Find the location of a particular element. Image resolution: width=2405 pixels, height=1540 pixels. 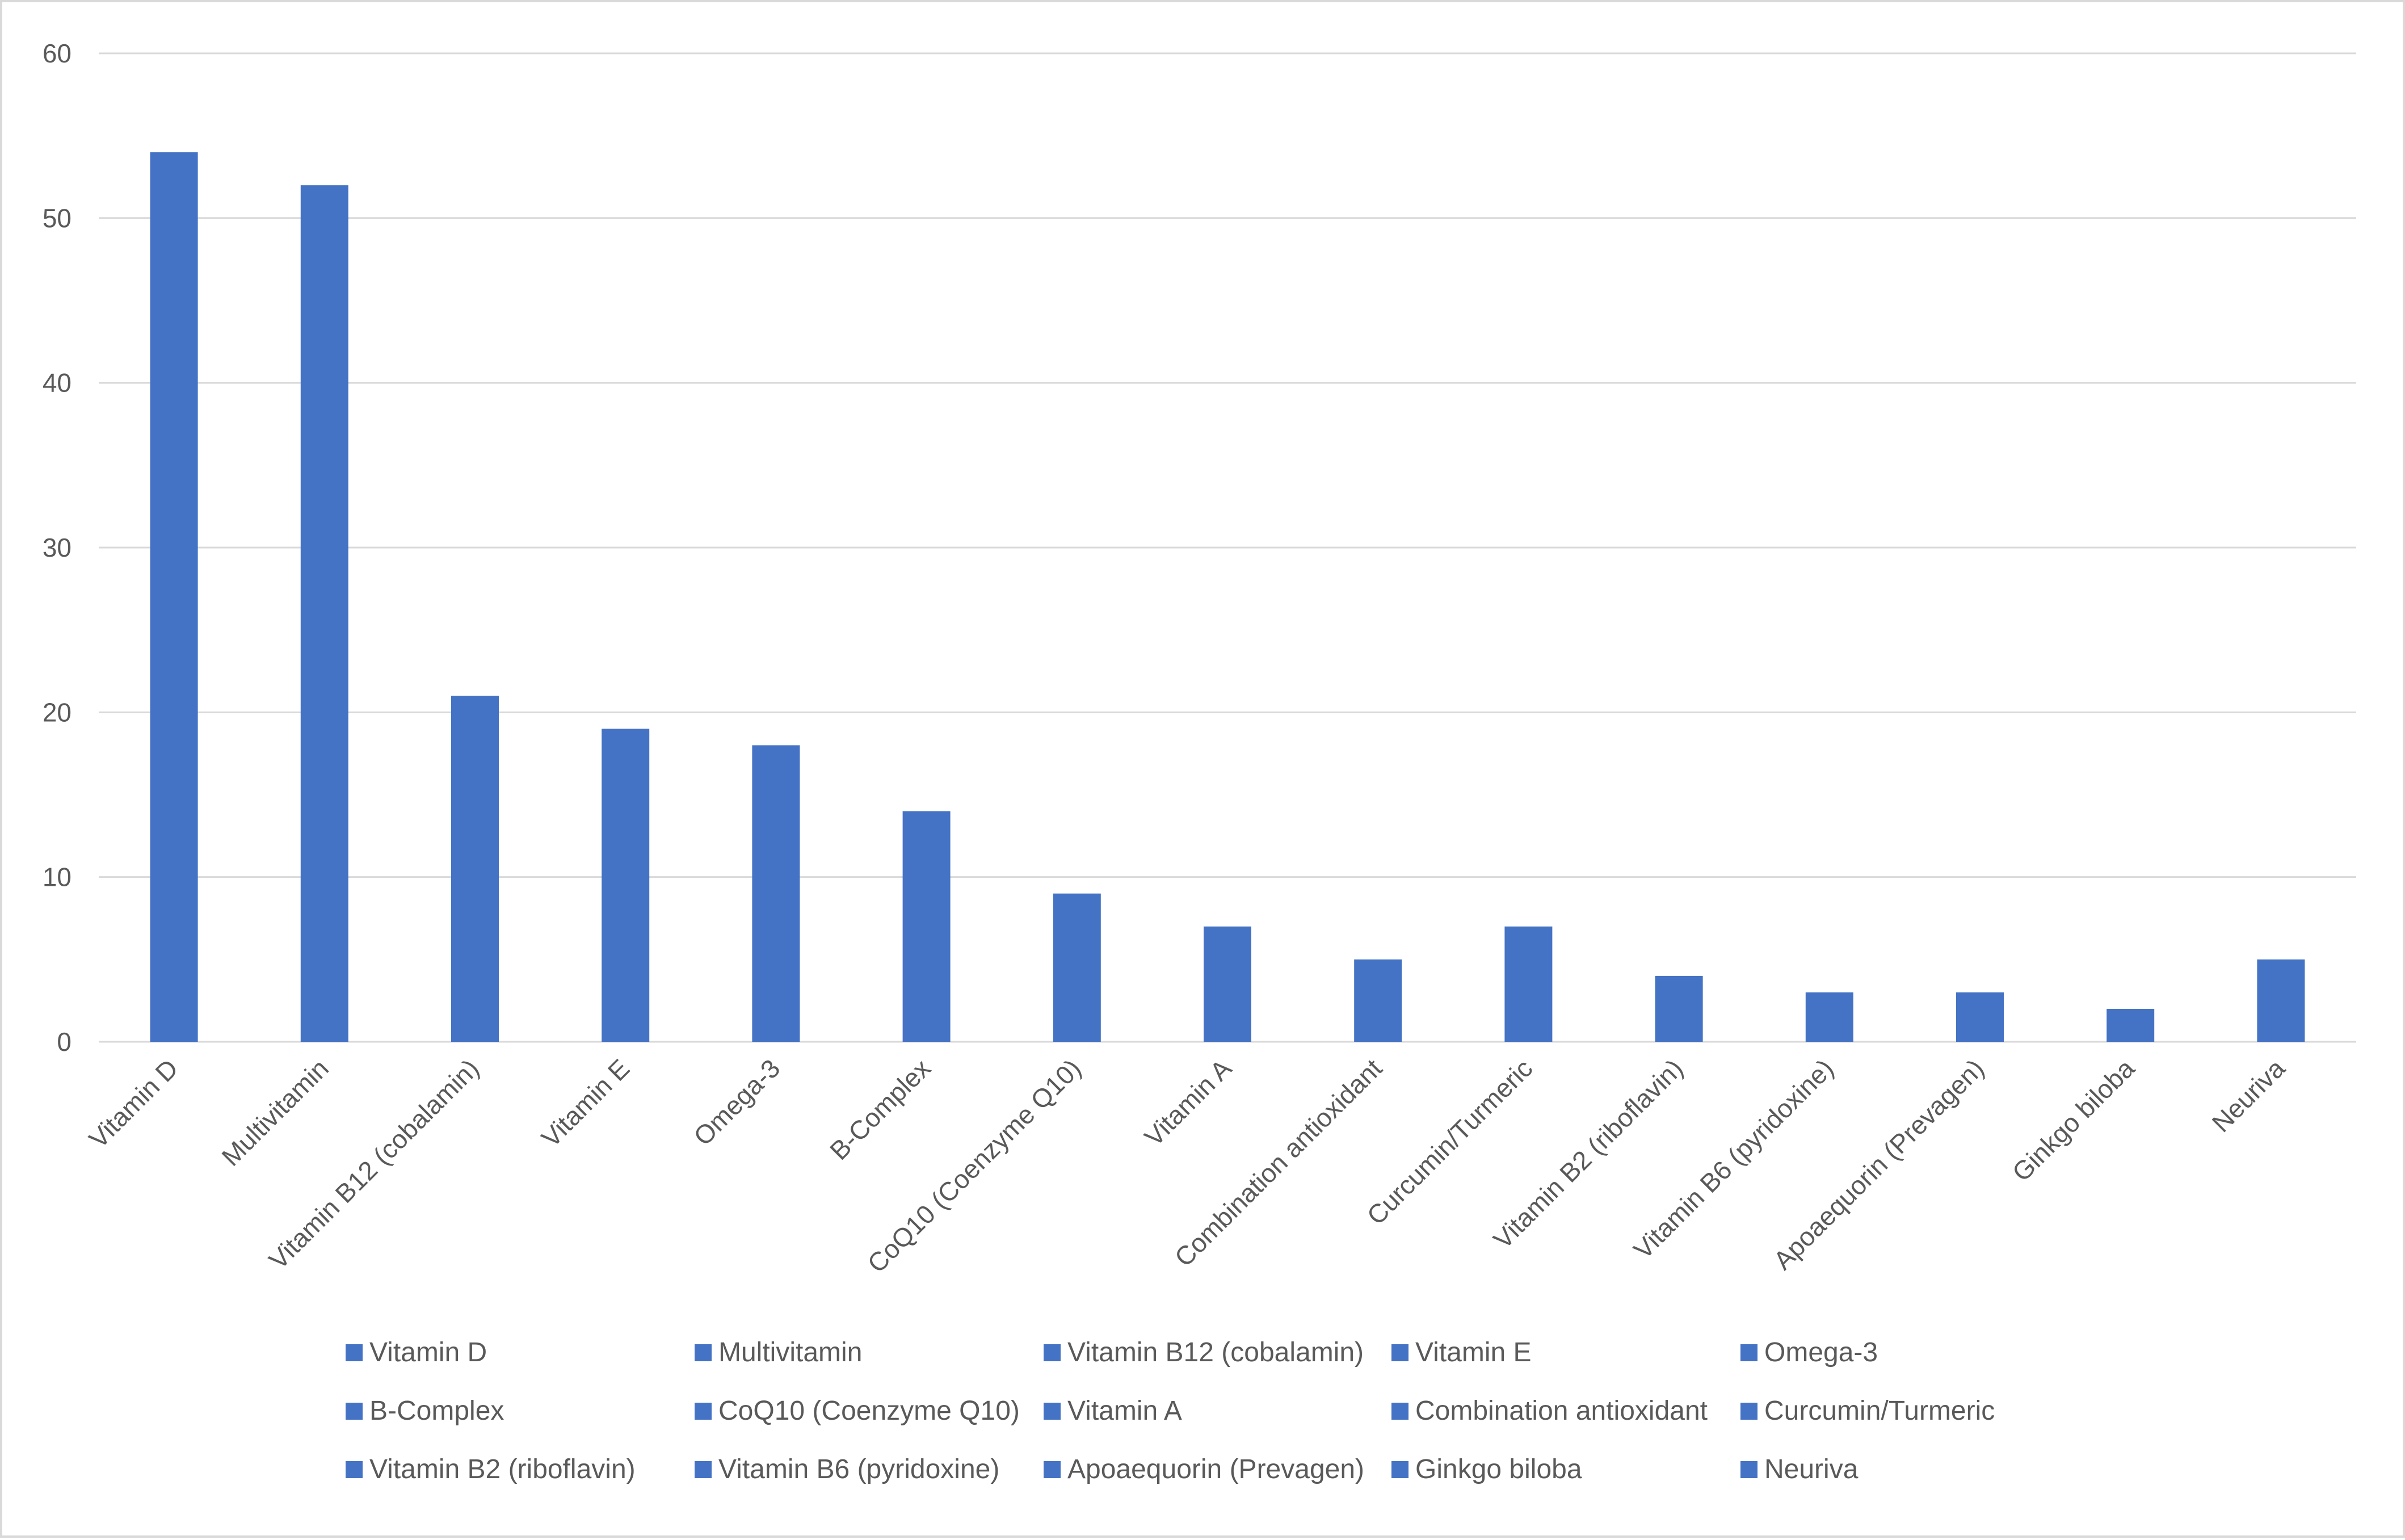

y-tick-label: 30 is located at coordinates (58, 547).